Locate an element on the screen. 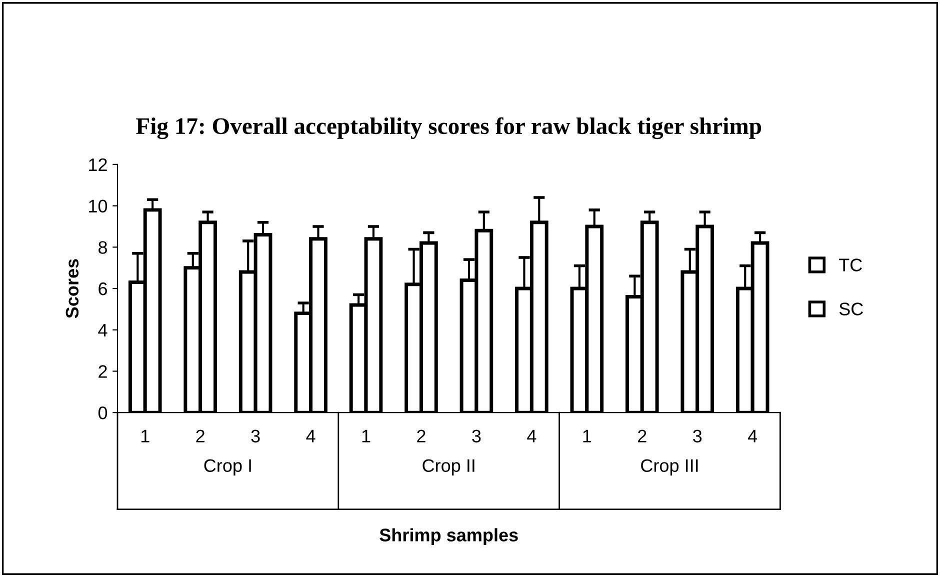 The width and height of the screenshot is (940, 577). text: Crop II is located at coordinates (448, 467).